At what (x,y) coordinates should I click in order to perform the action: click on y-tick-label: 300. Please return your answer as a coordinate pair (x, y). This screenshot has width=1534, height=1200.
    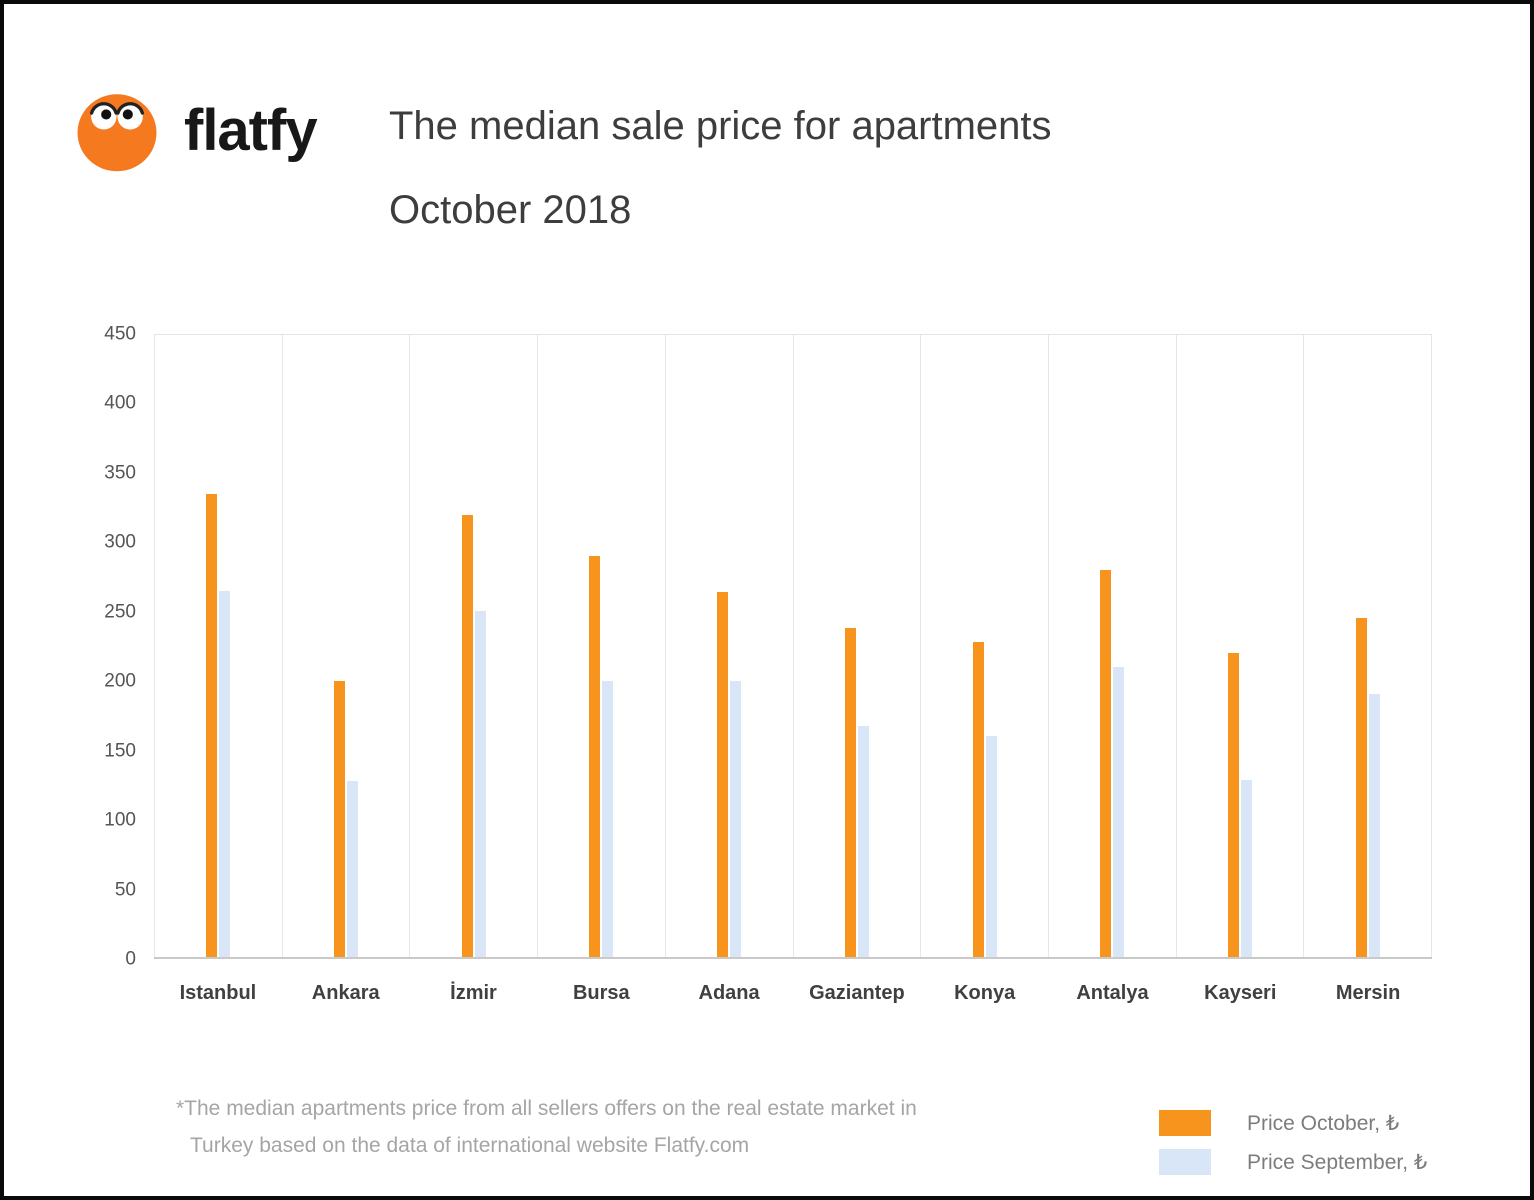
    Looking at the image, I should click on (120, 542).